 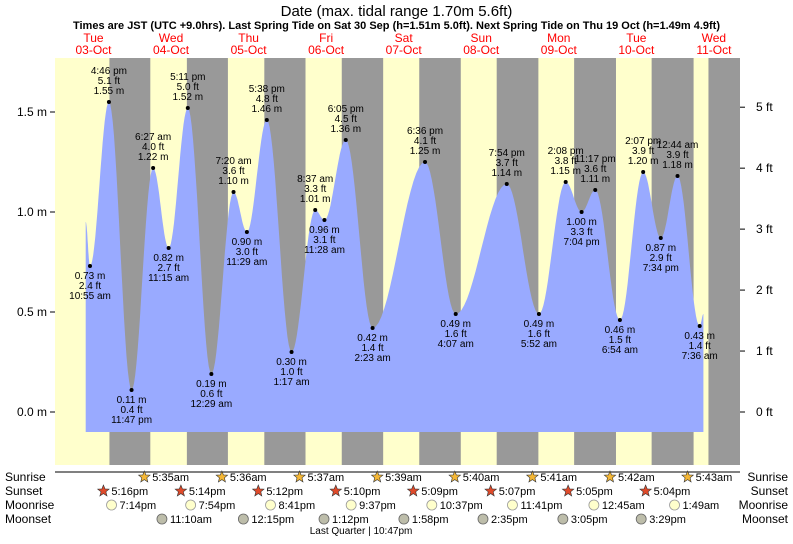 What do you see at coordinates (595, 179) in the screenshot?
I see `tide-label: 1.11 m` at bounding box center [595, 179].